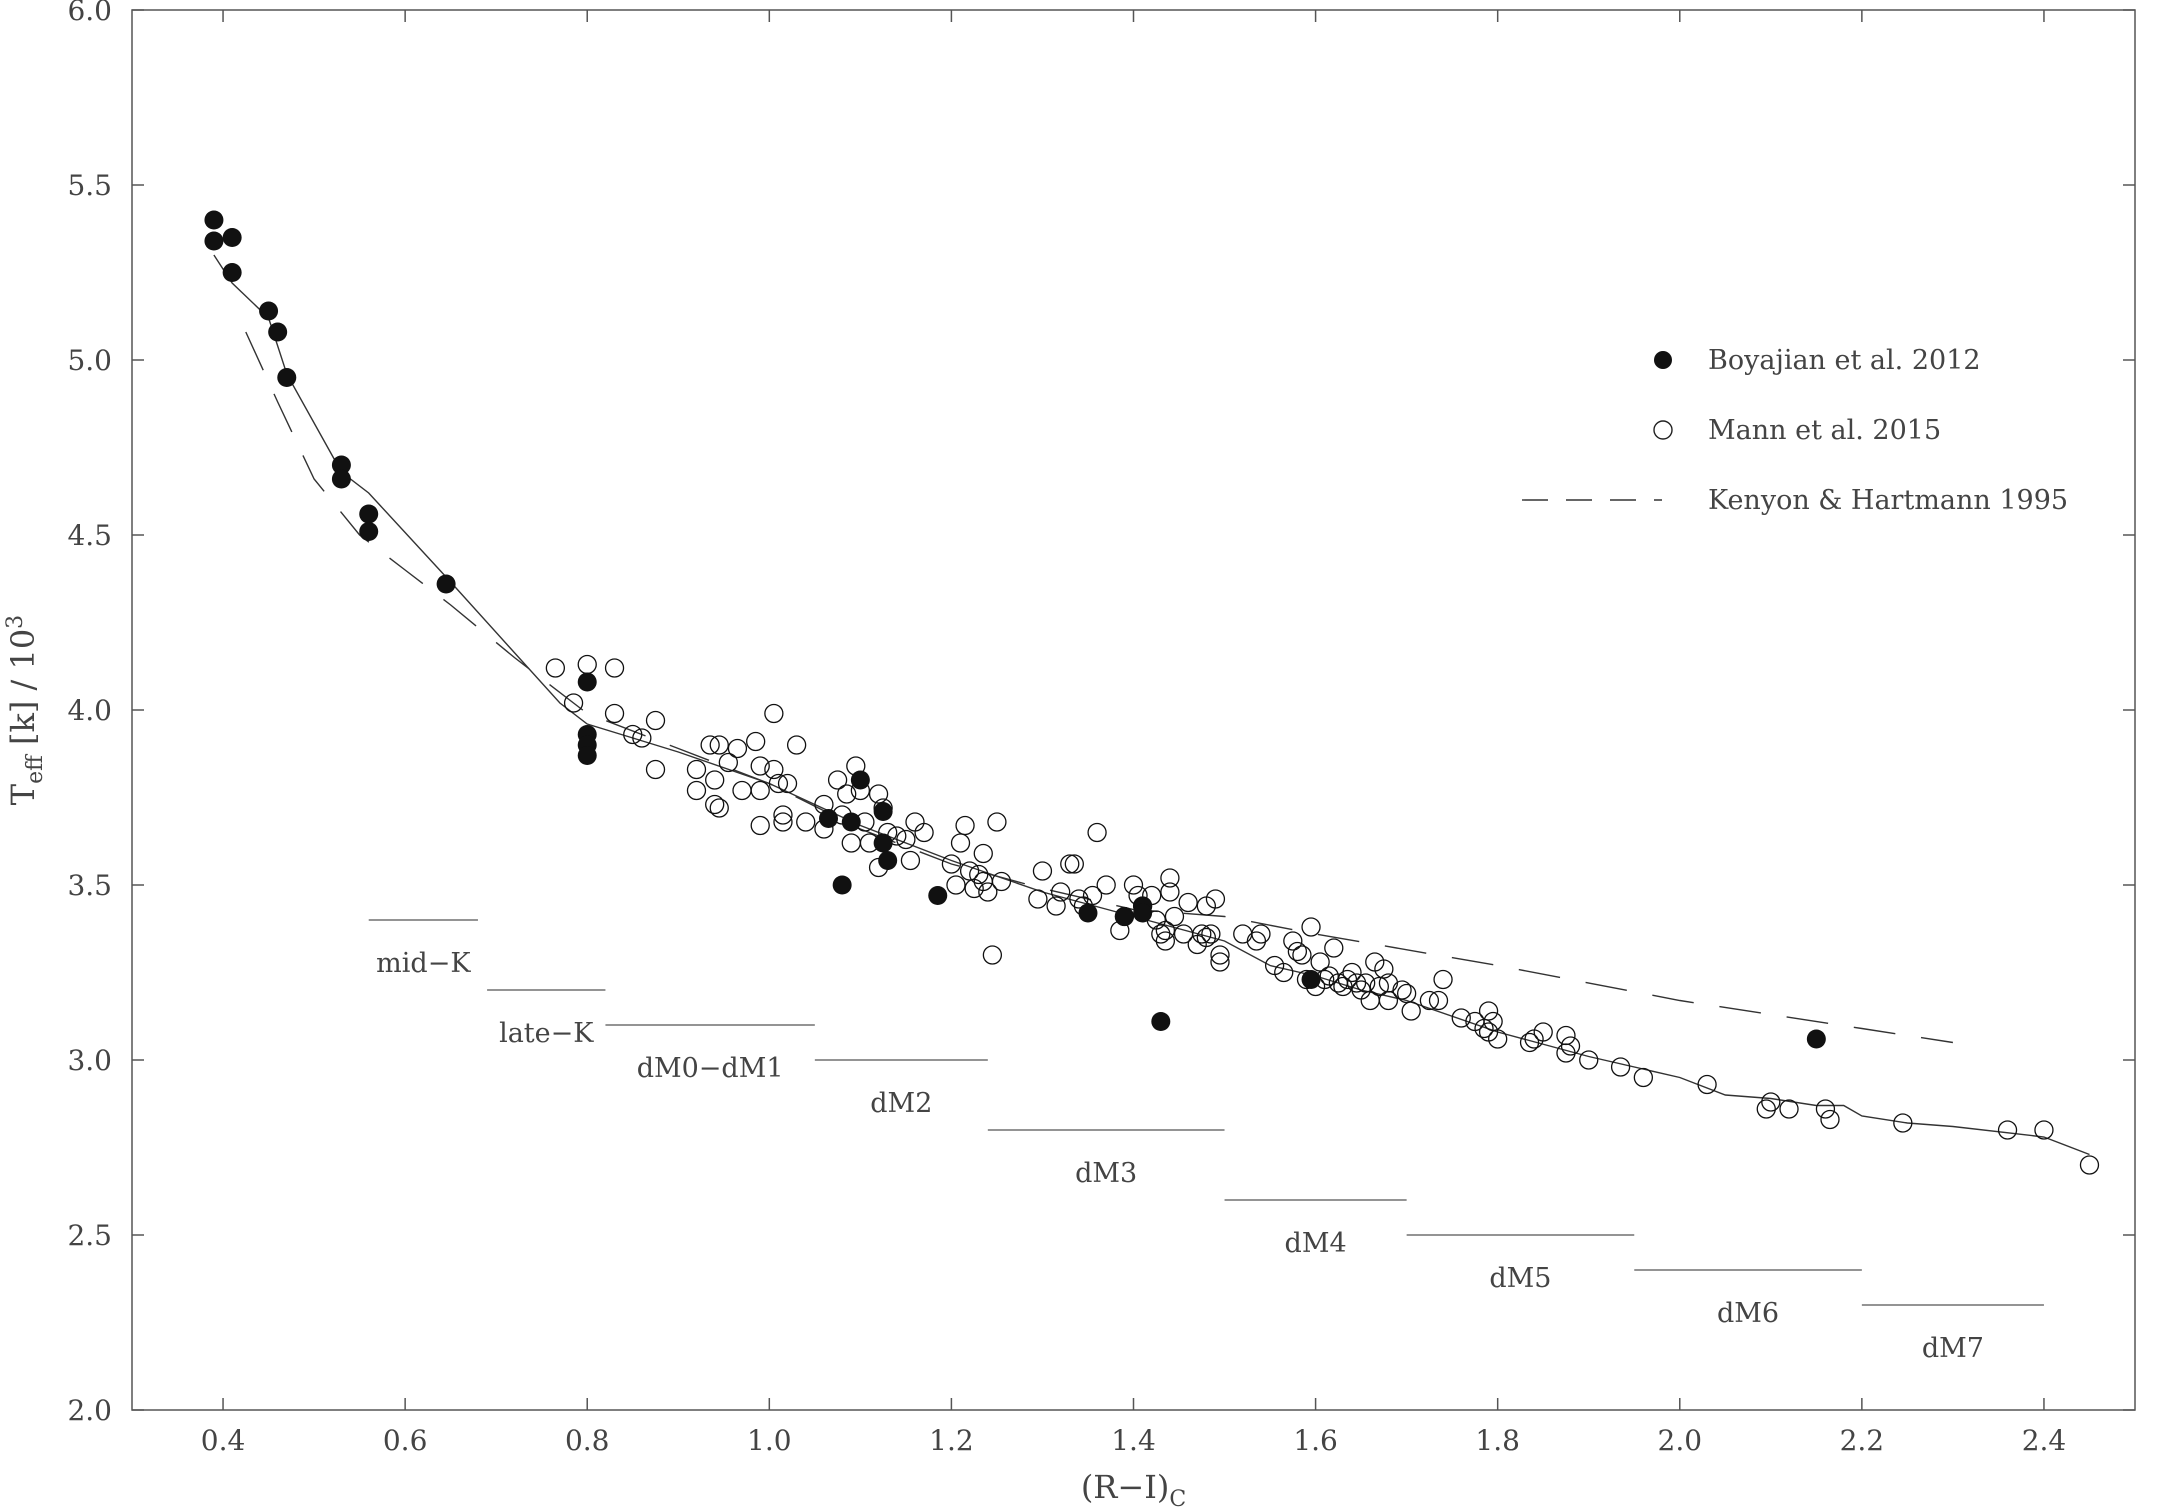 This screenshot has width=2171, height=1510. What do you see at coordinates (423, 963) in the screenshot?
I see `band-label: mid−K` at bounding box center [423, 963].